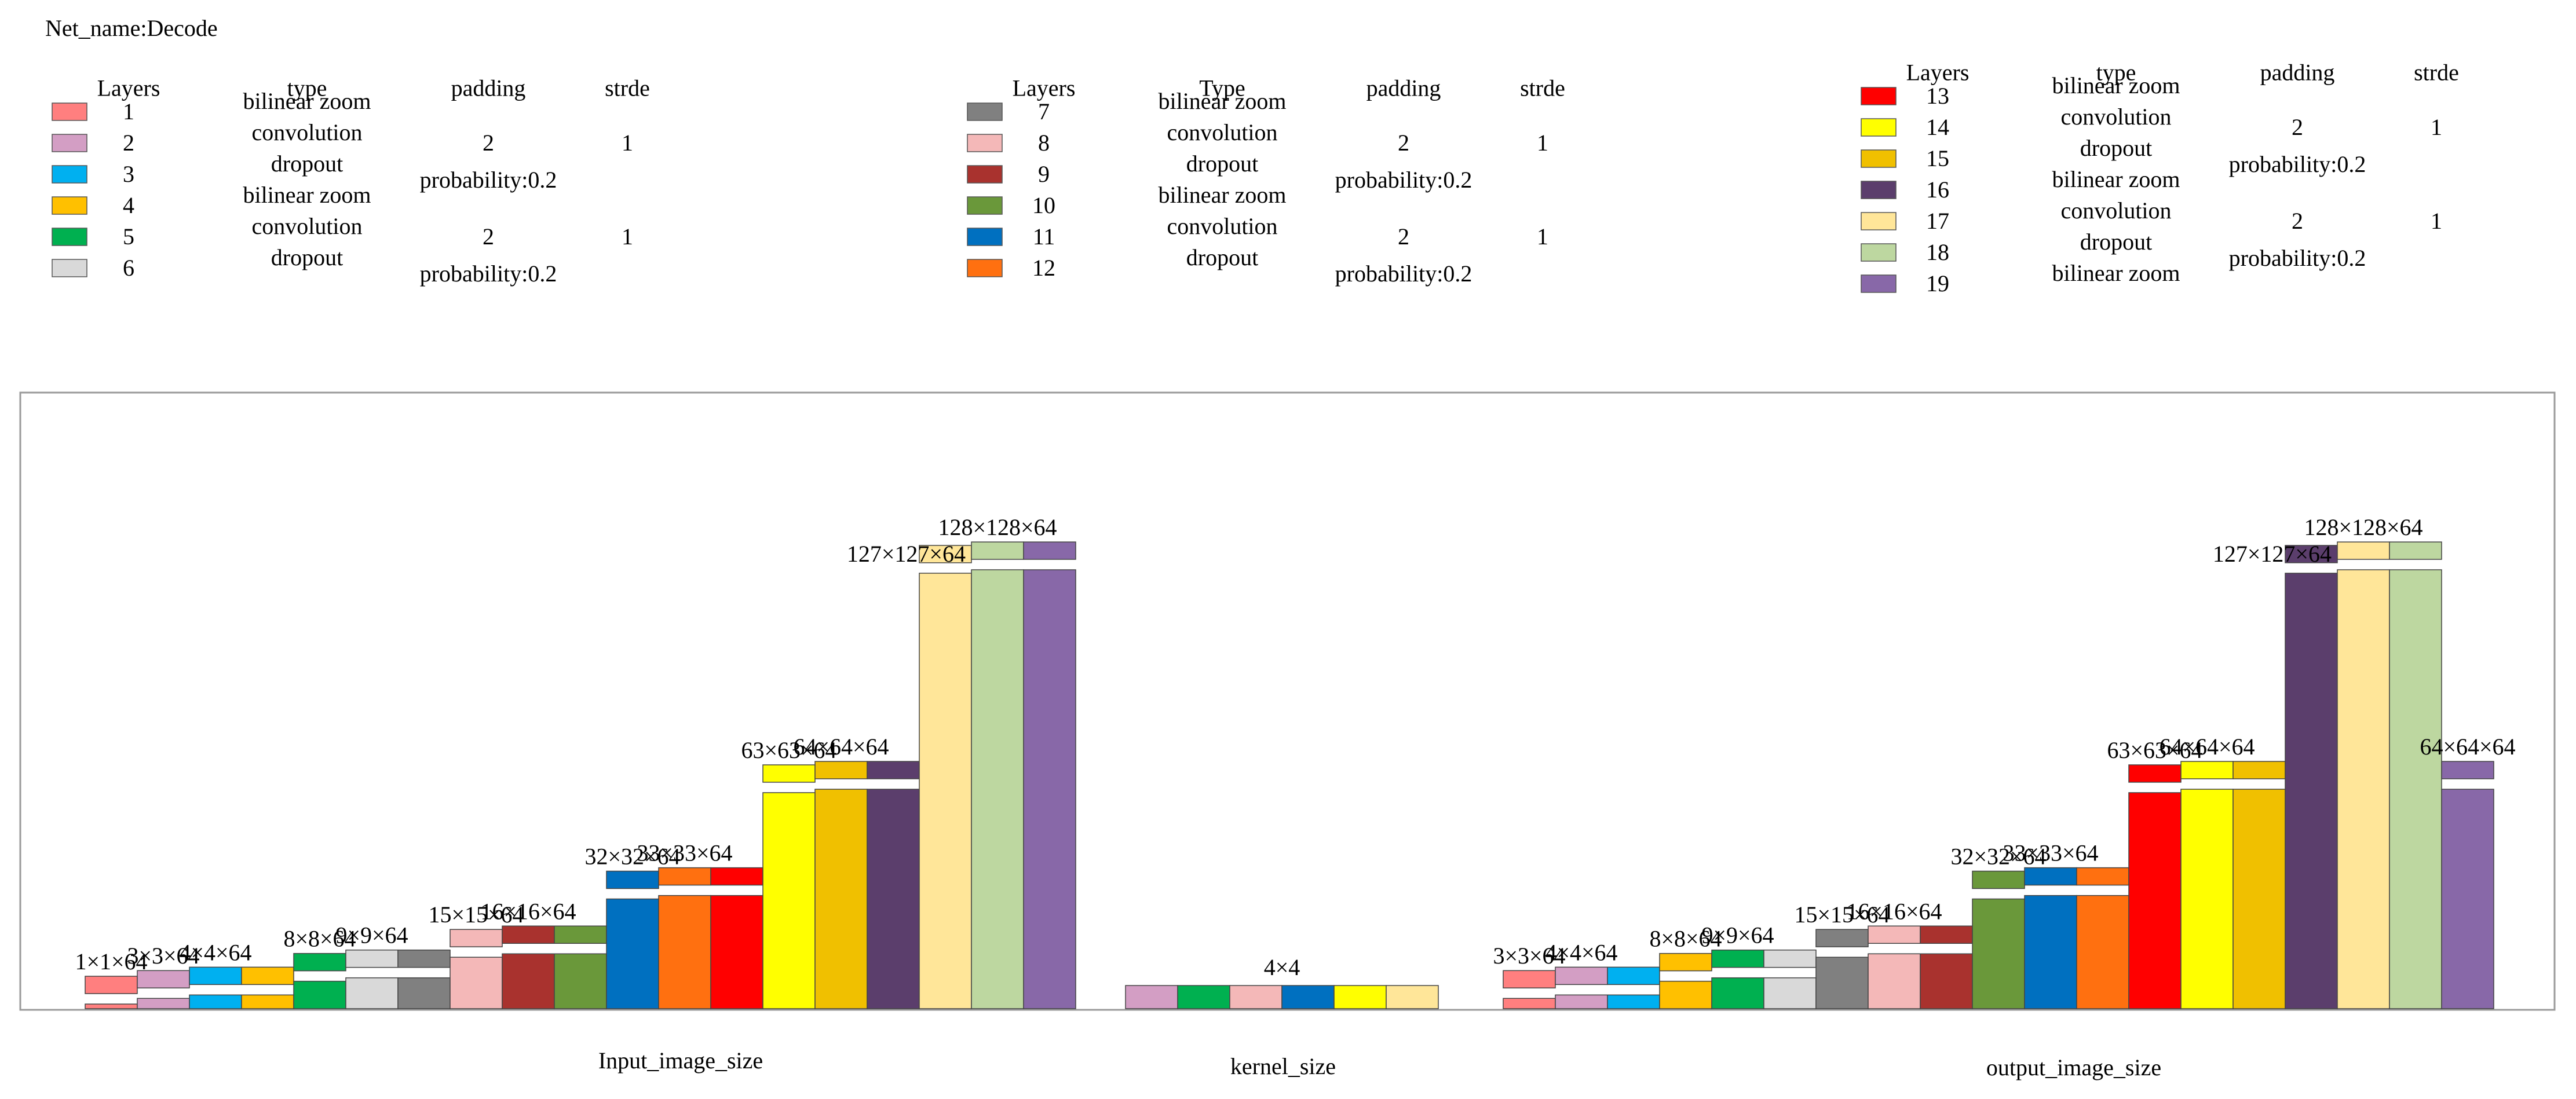 Image resolution: width=2576 pixels, height=1099 pixels. What do you see at coordinates (128, 111) in the screenshot?
I see `legend-layer-number: 1` at bounding box center [128, 111].